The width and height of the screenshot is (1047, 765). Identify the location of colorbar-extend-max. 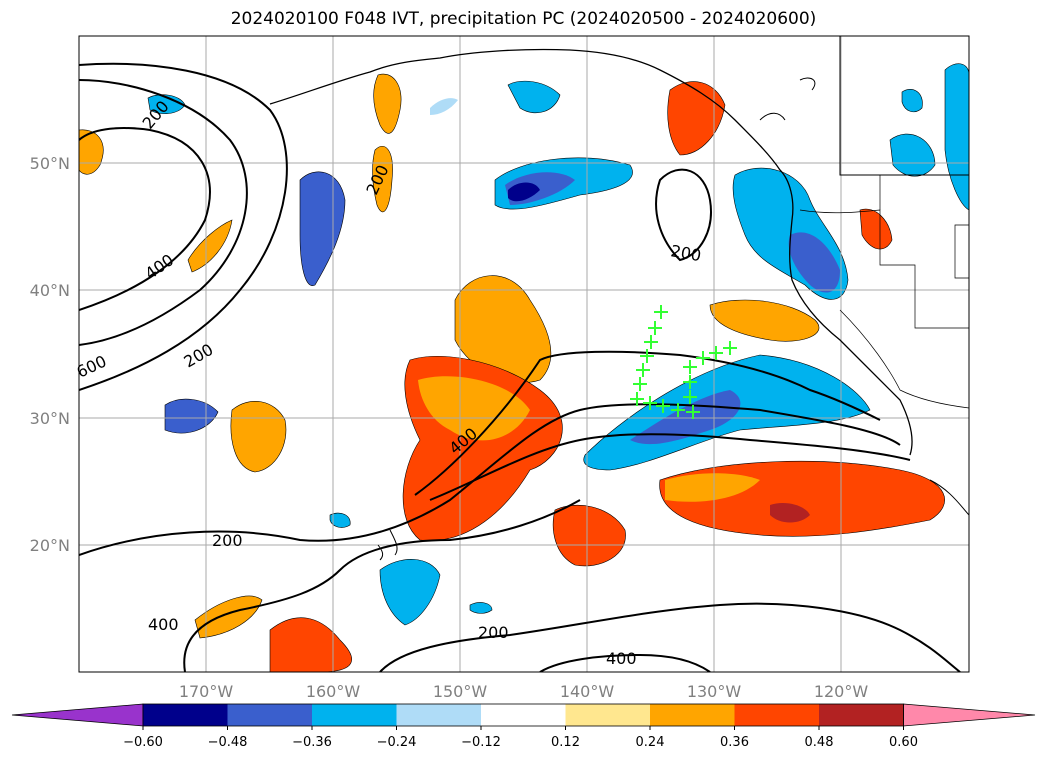
(969, 715).